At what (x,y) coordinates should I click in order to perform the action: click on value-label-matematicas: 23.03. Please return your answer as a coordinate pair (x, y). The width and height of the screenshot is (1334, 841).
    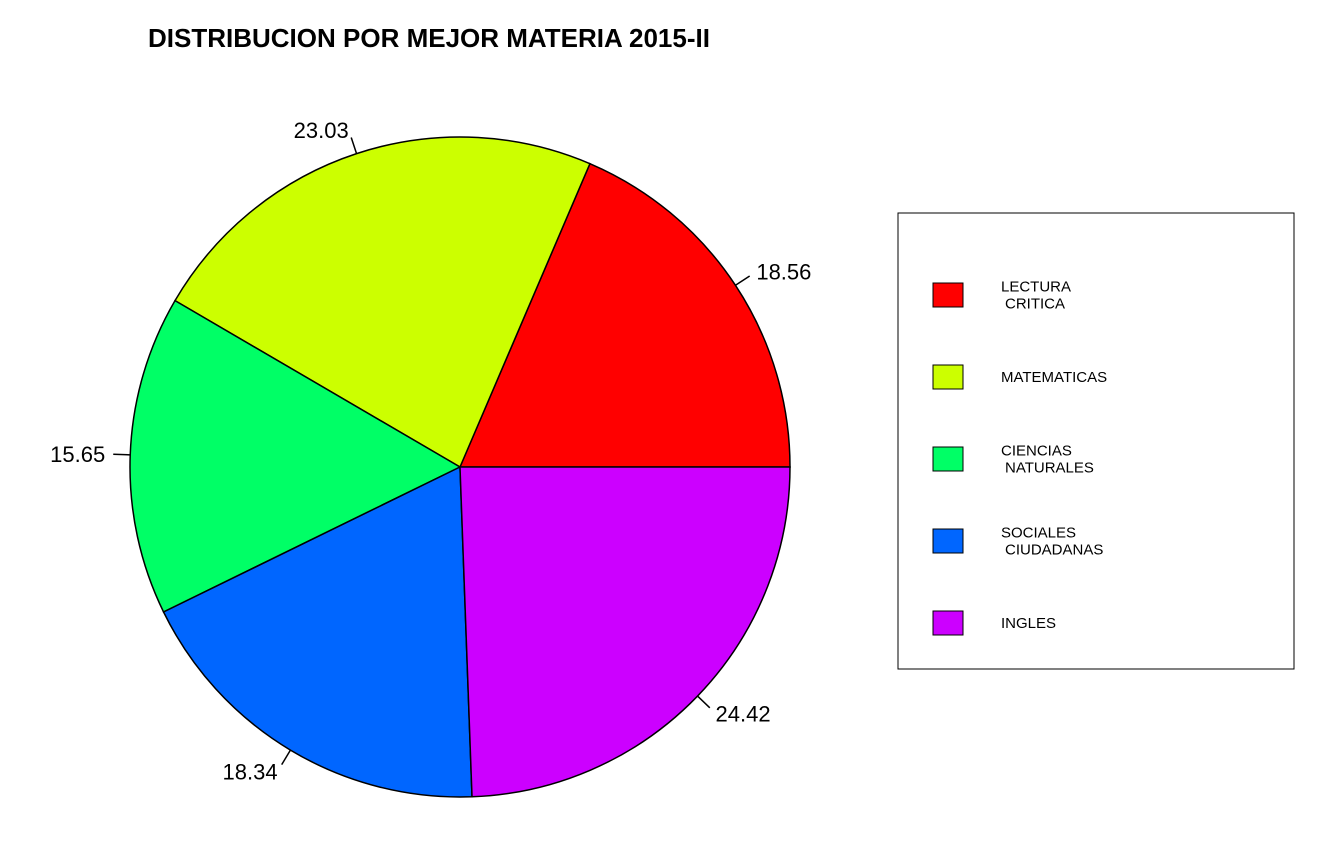
    Looking at the image, I should click on (321, 130).